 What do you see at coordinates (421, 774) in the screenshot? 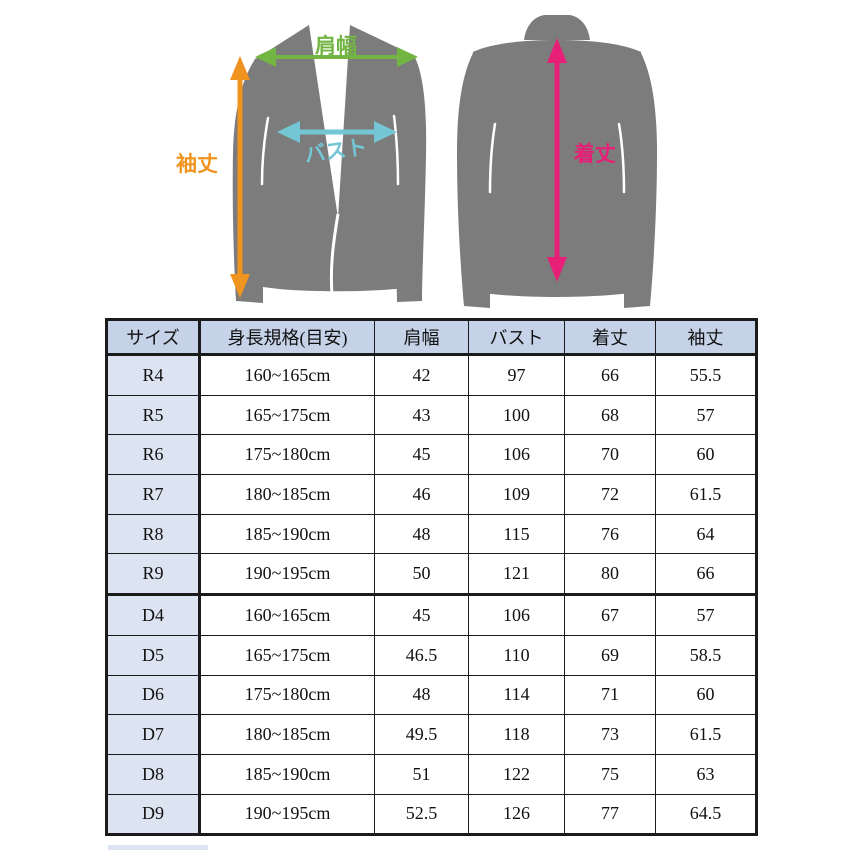
I see `cell-shoulder-width: 51` at bounding box center [421, 774].